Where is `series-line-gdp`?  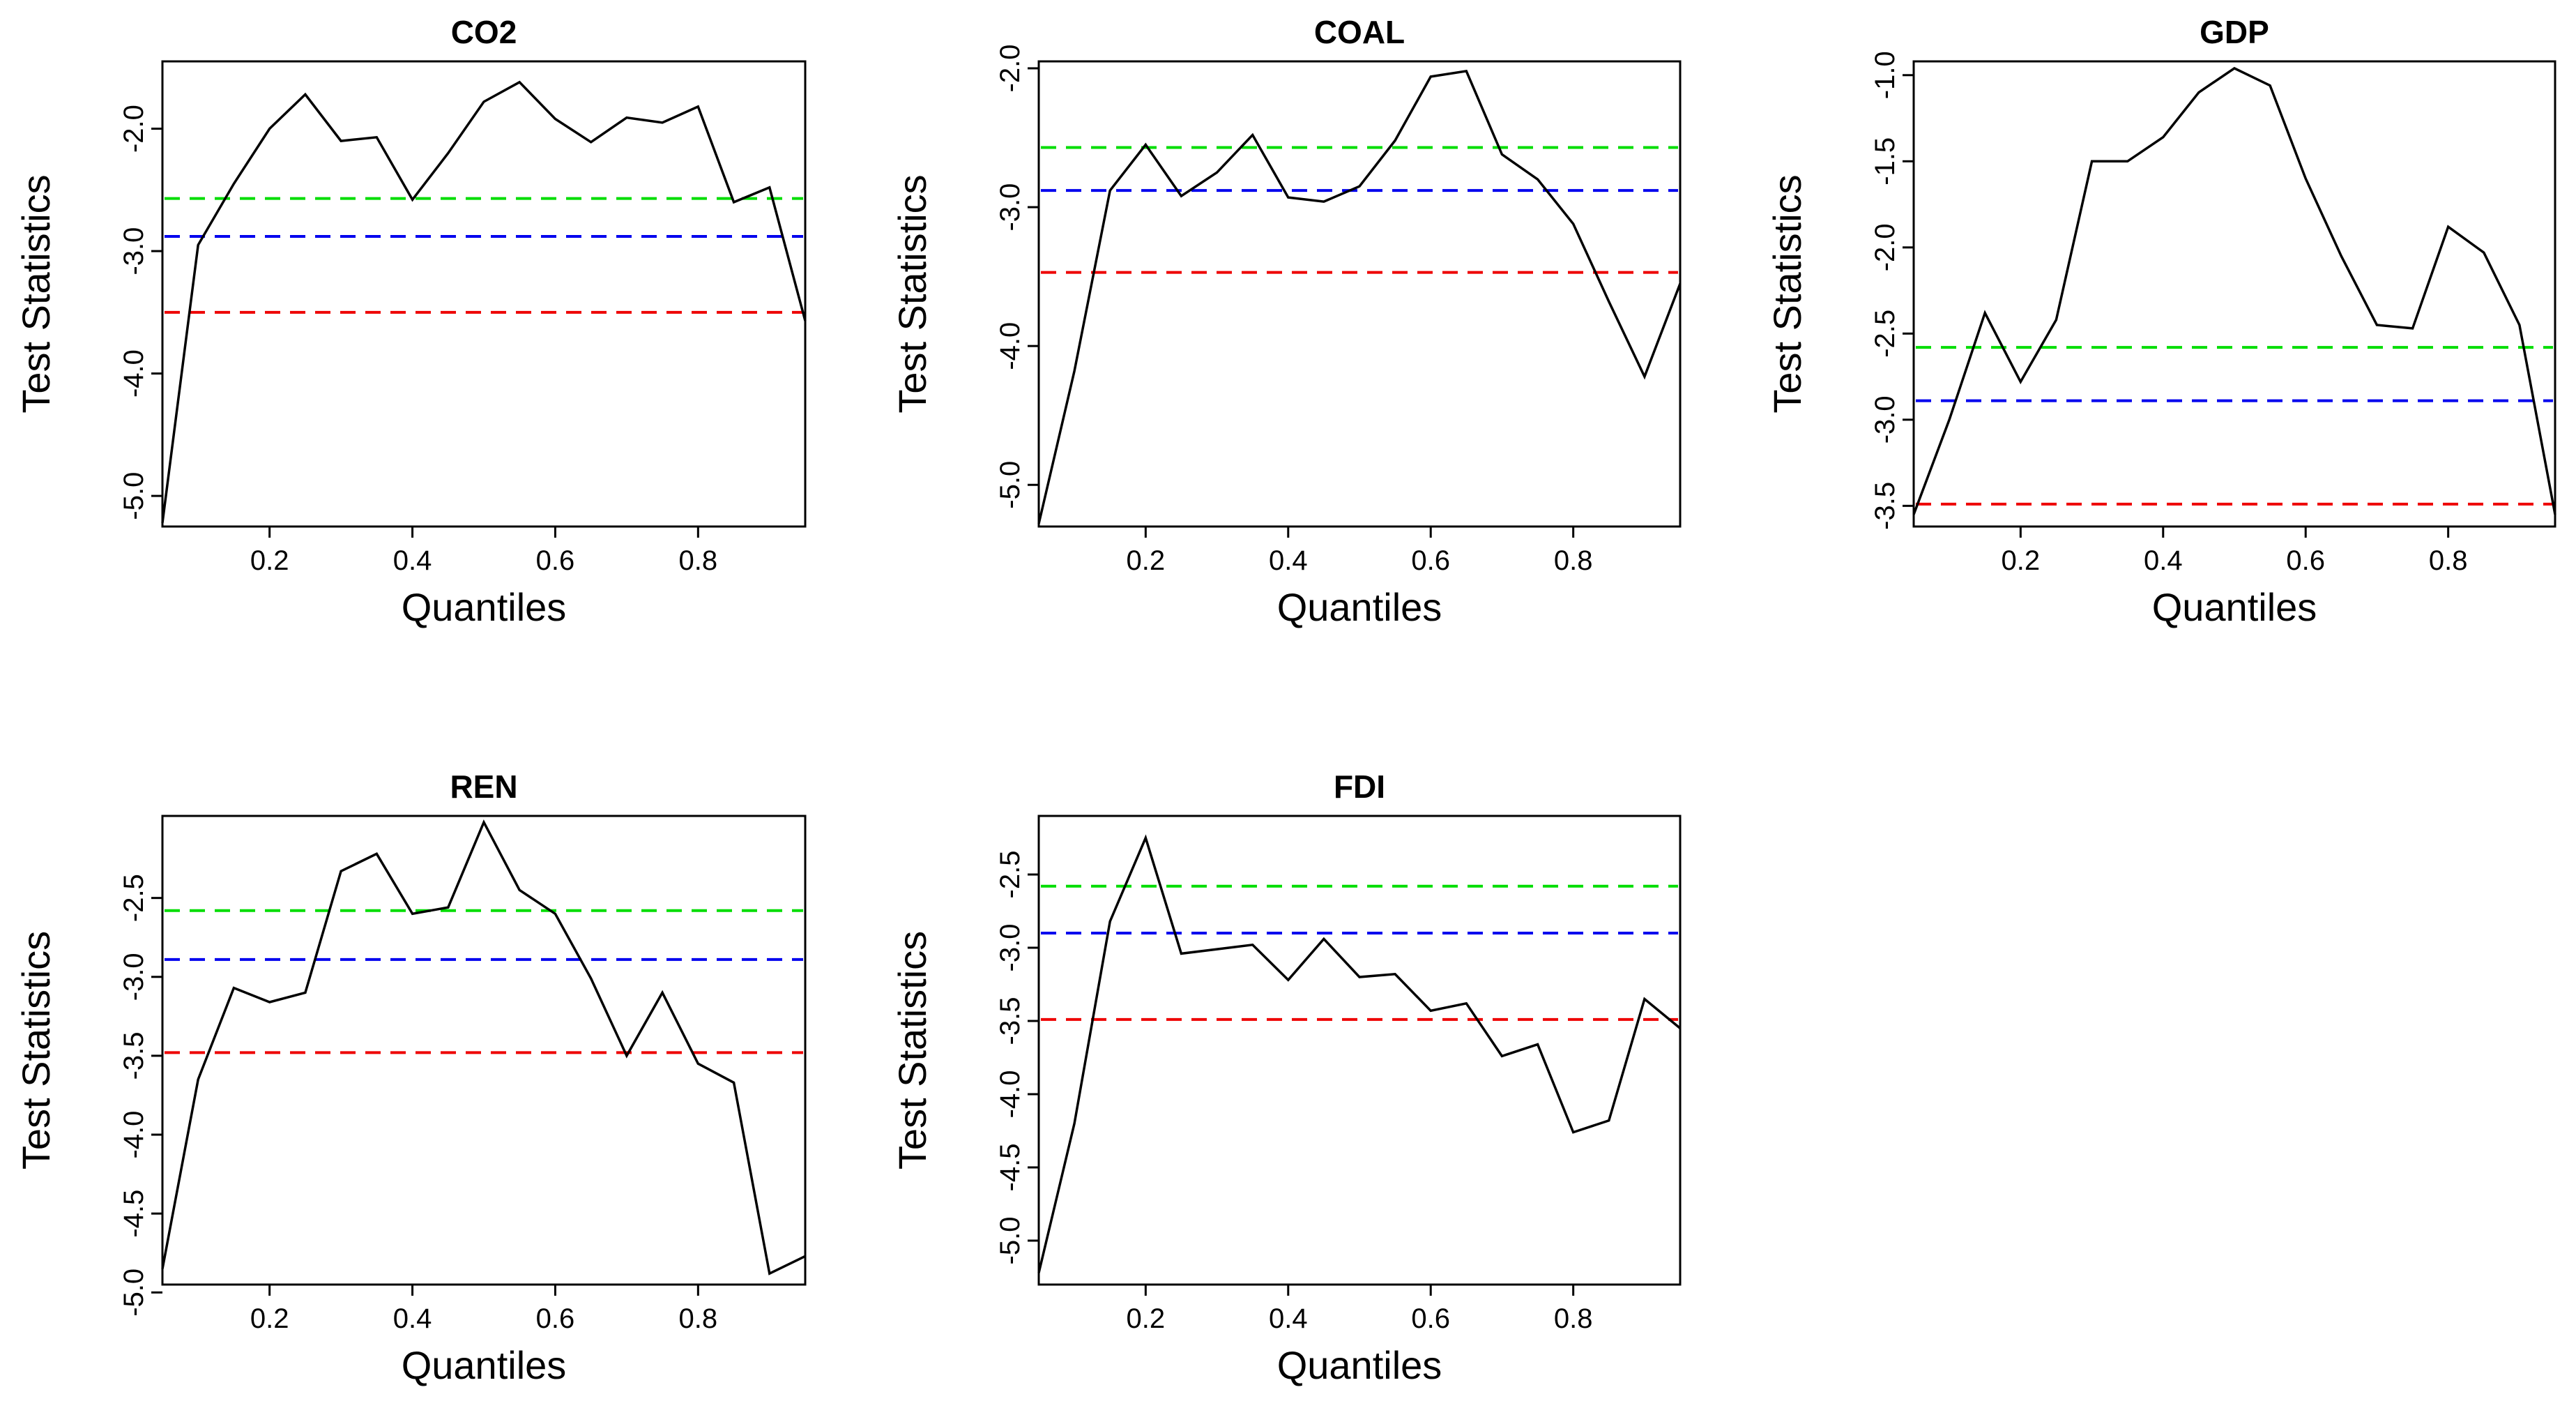 series-line-gdp is located at coordinates (2234, 290).